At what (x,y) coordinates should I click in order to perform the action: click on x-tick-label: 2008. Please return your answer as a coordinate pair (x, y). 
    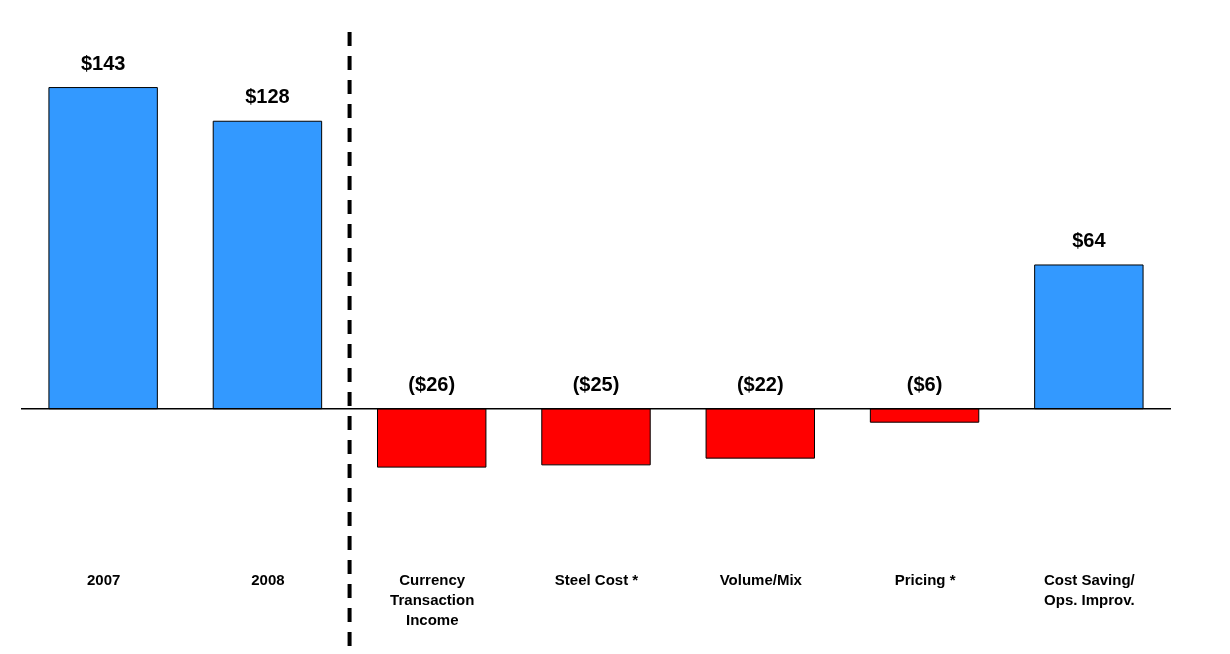
    Looking at the image, I should click on (268, 579).